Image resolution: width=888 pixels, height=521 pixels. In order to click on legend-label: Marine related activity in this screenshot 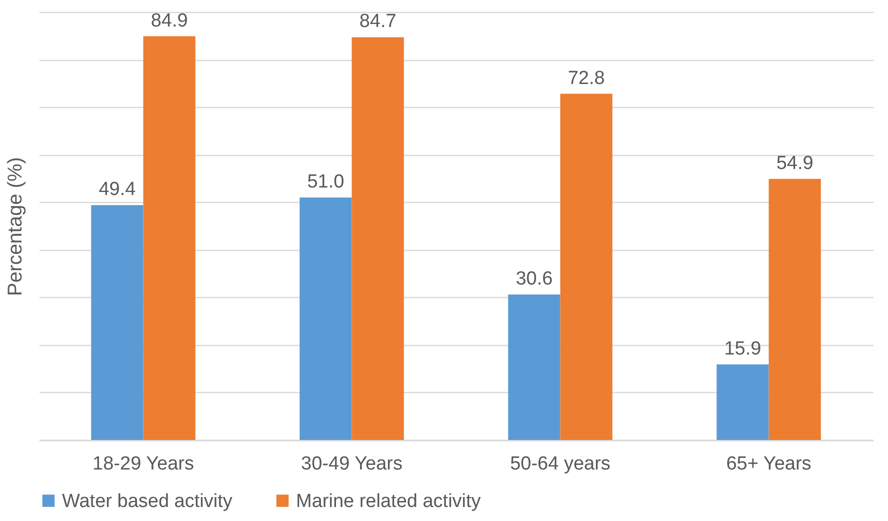, I will do `click(389, 501)`.